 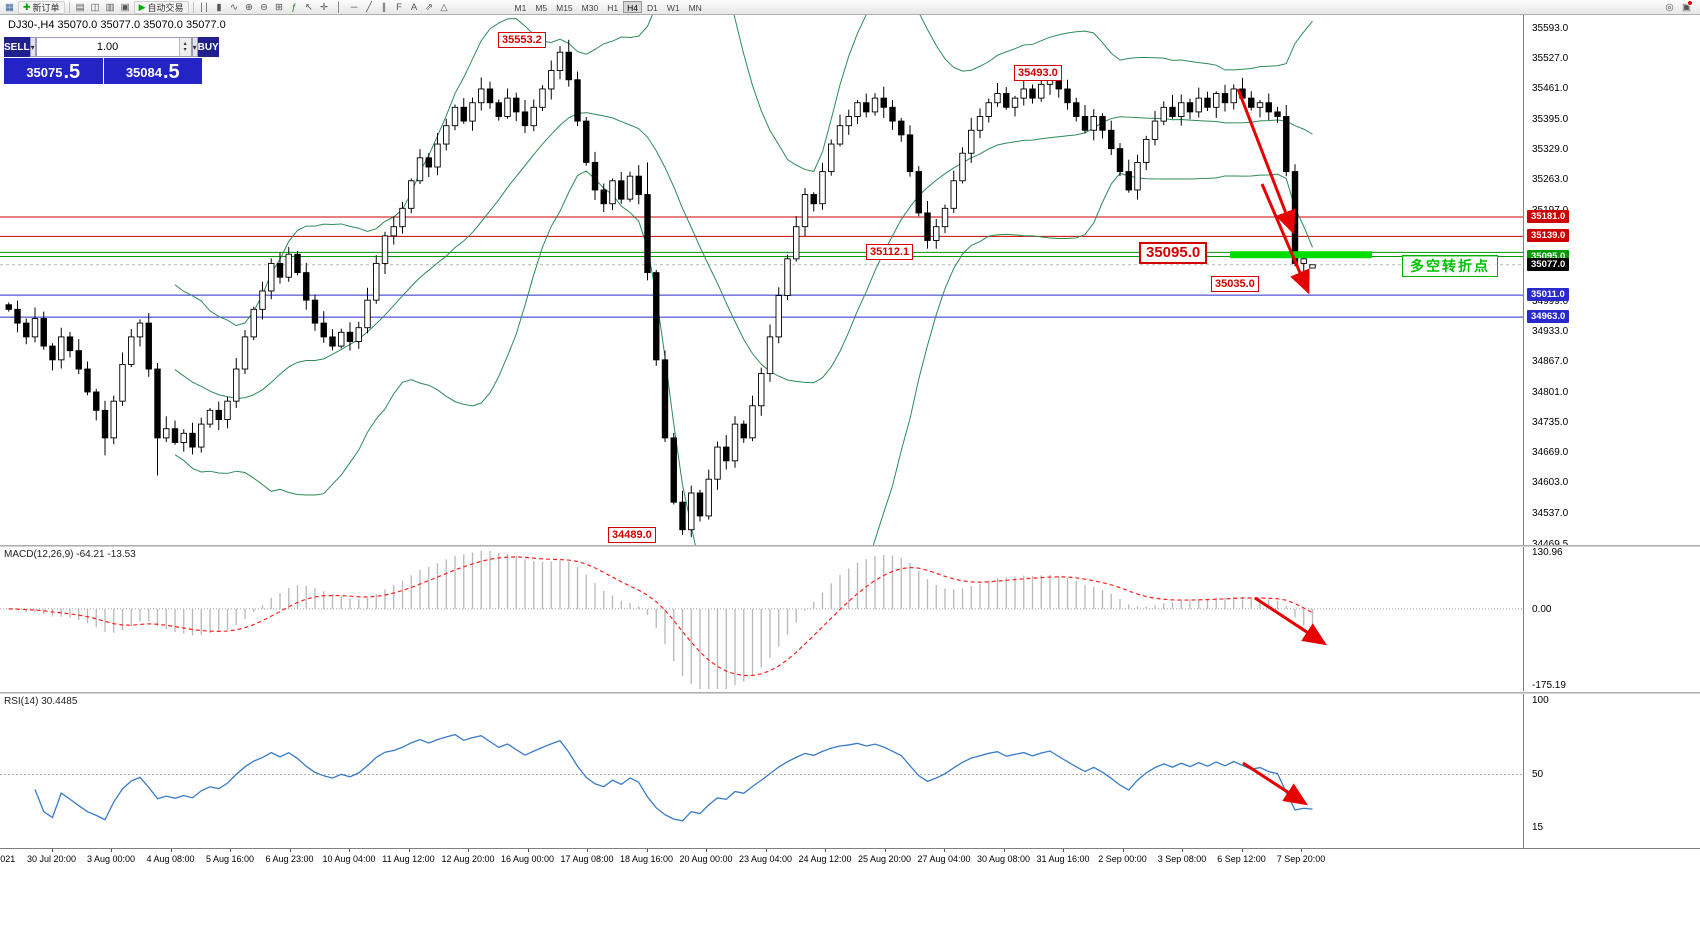 I want to click on stepper-down-icon: ▾, so click(x=185, y=50).